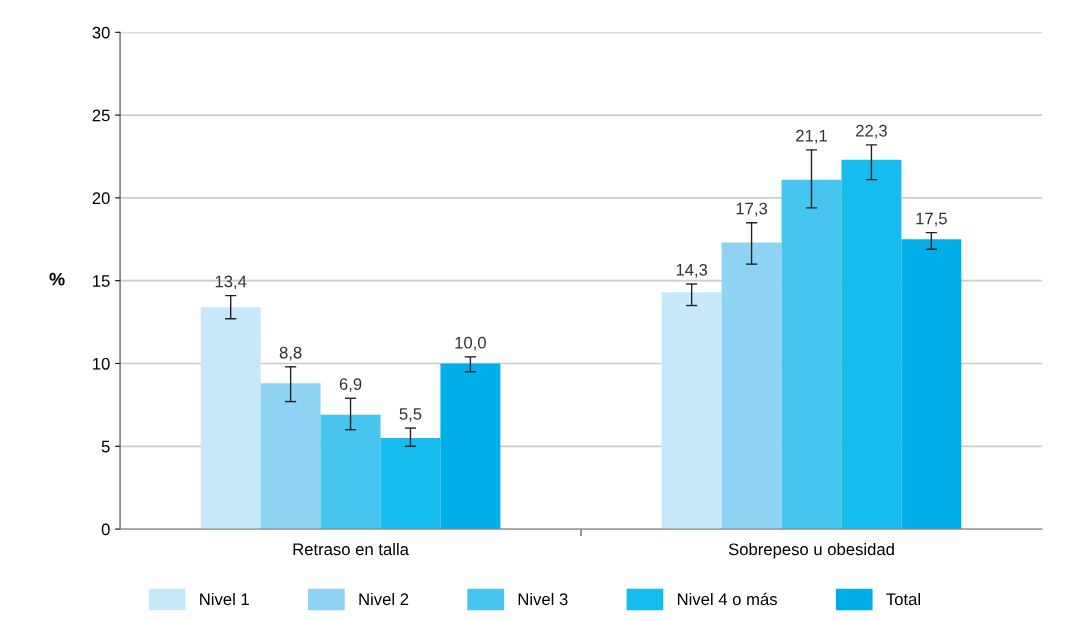 The width and height of the screenshot is (1072, 621). I want to click on data-label: 21,1, so click(811, 136).